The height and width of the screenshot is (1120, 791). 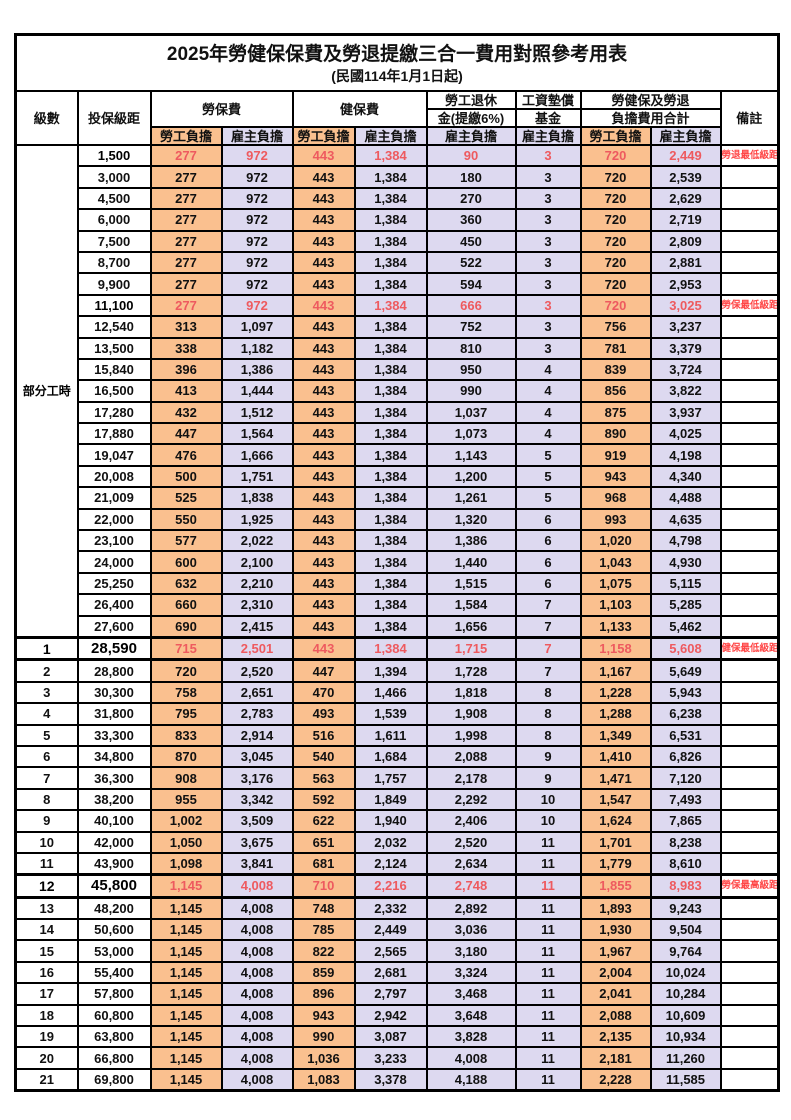 What do you see at coordinates (615, 541) in the screenshot?
I see `total-employee-cell: 1,020` at bounding box center [615, 541].